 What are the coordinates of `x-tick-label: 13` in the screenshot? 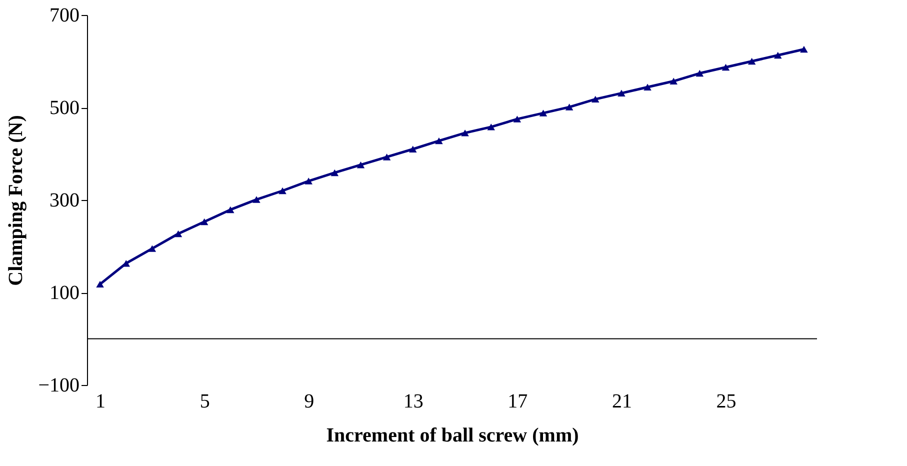 It's located at (413, 401).